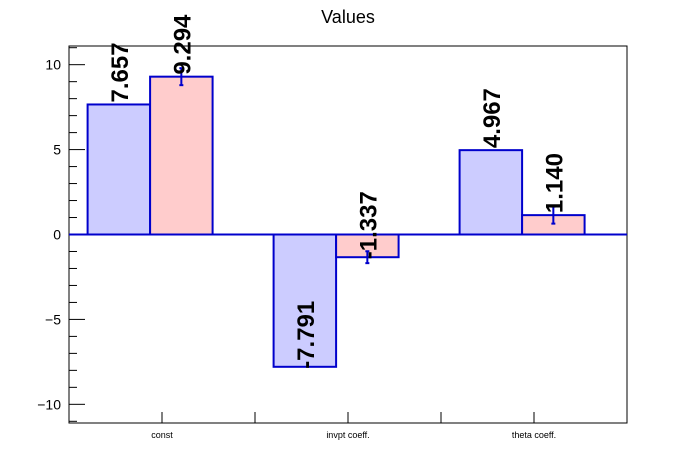  What do you see at coordinates (120, 72) in the screenshot?
I see `data-label: 7.657` at bounding box center [120, 72].